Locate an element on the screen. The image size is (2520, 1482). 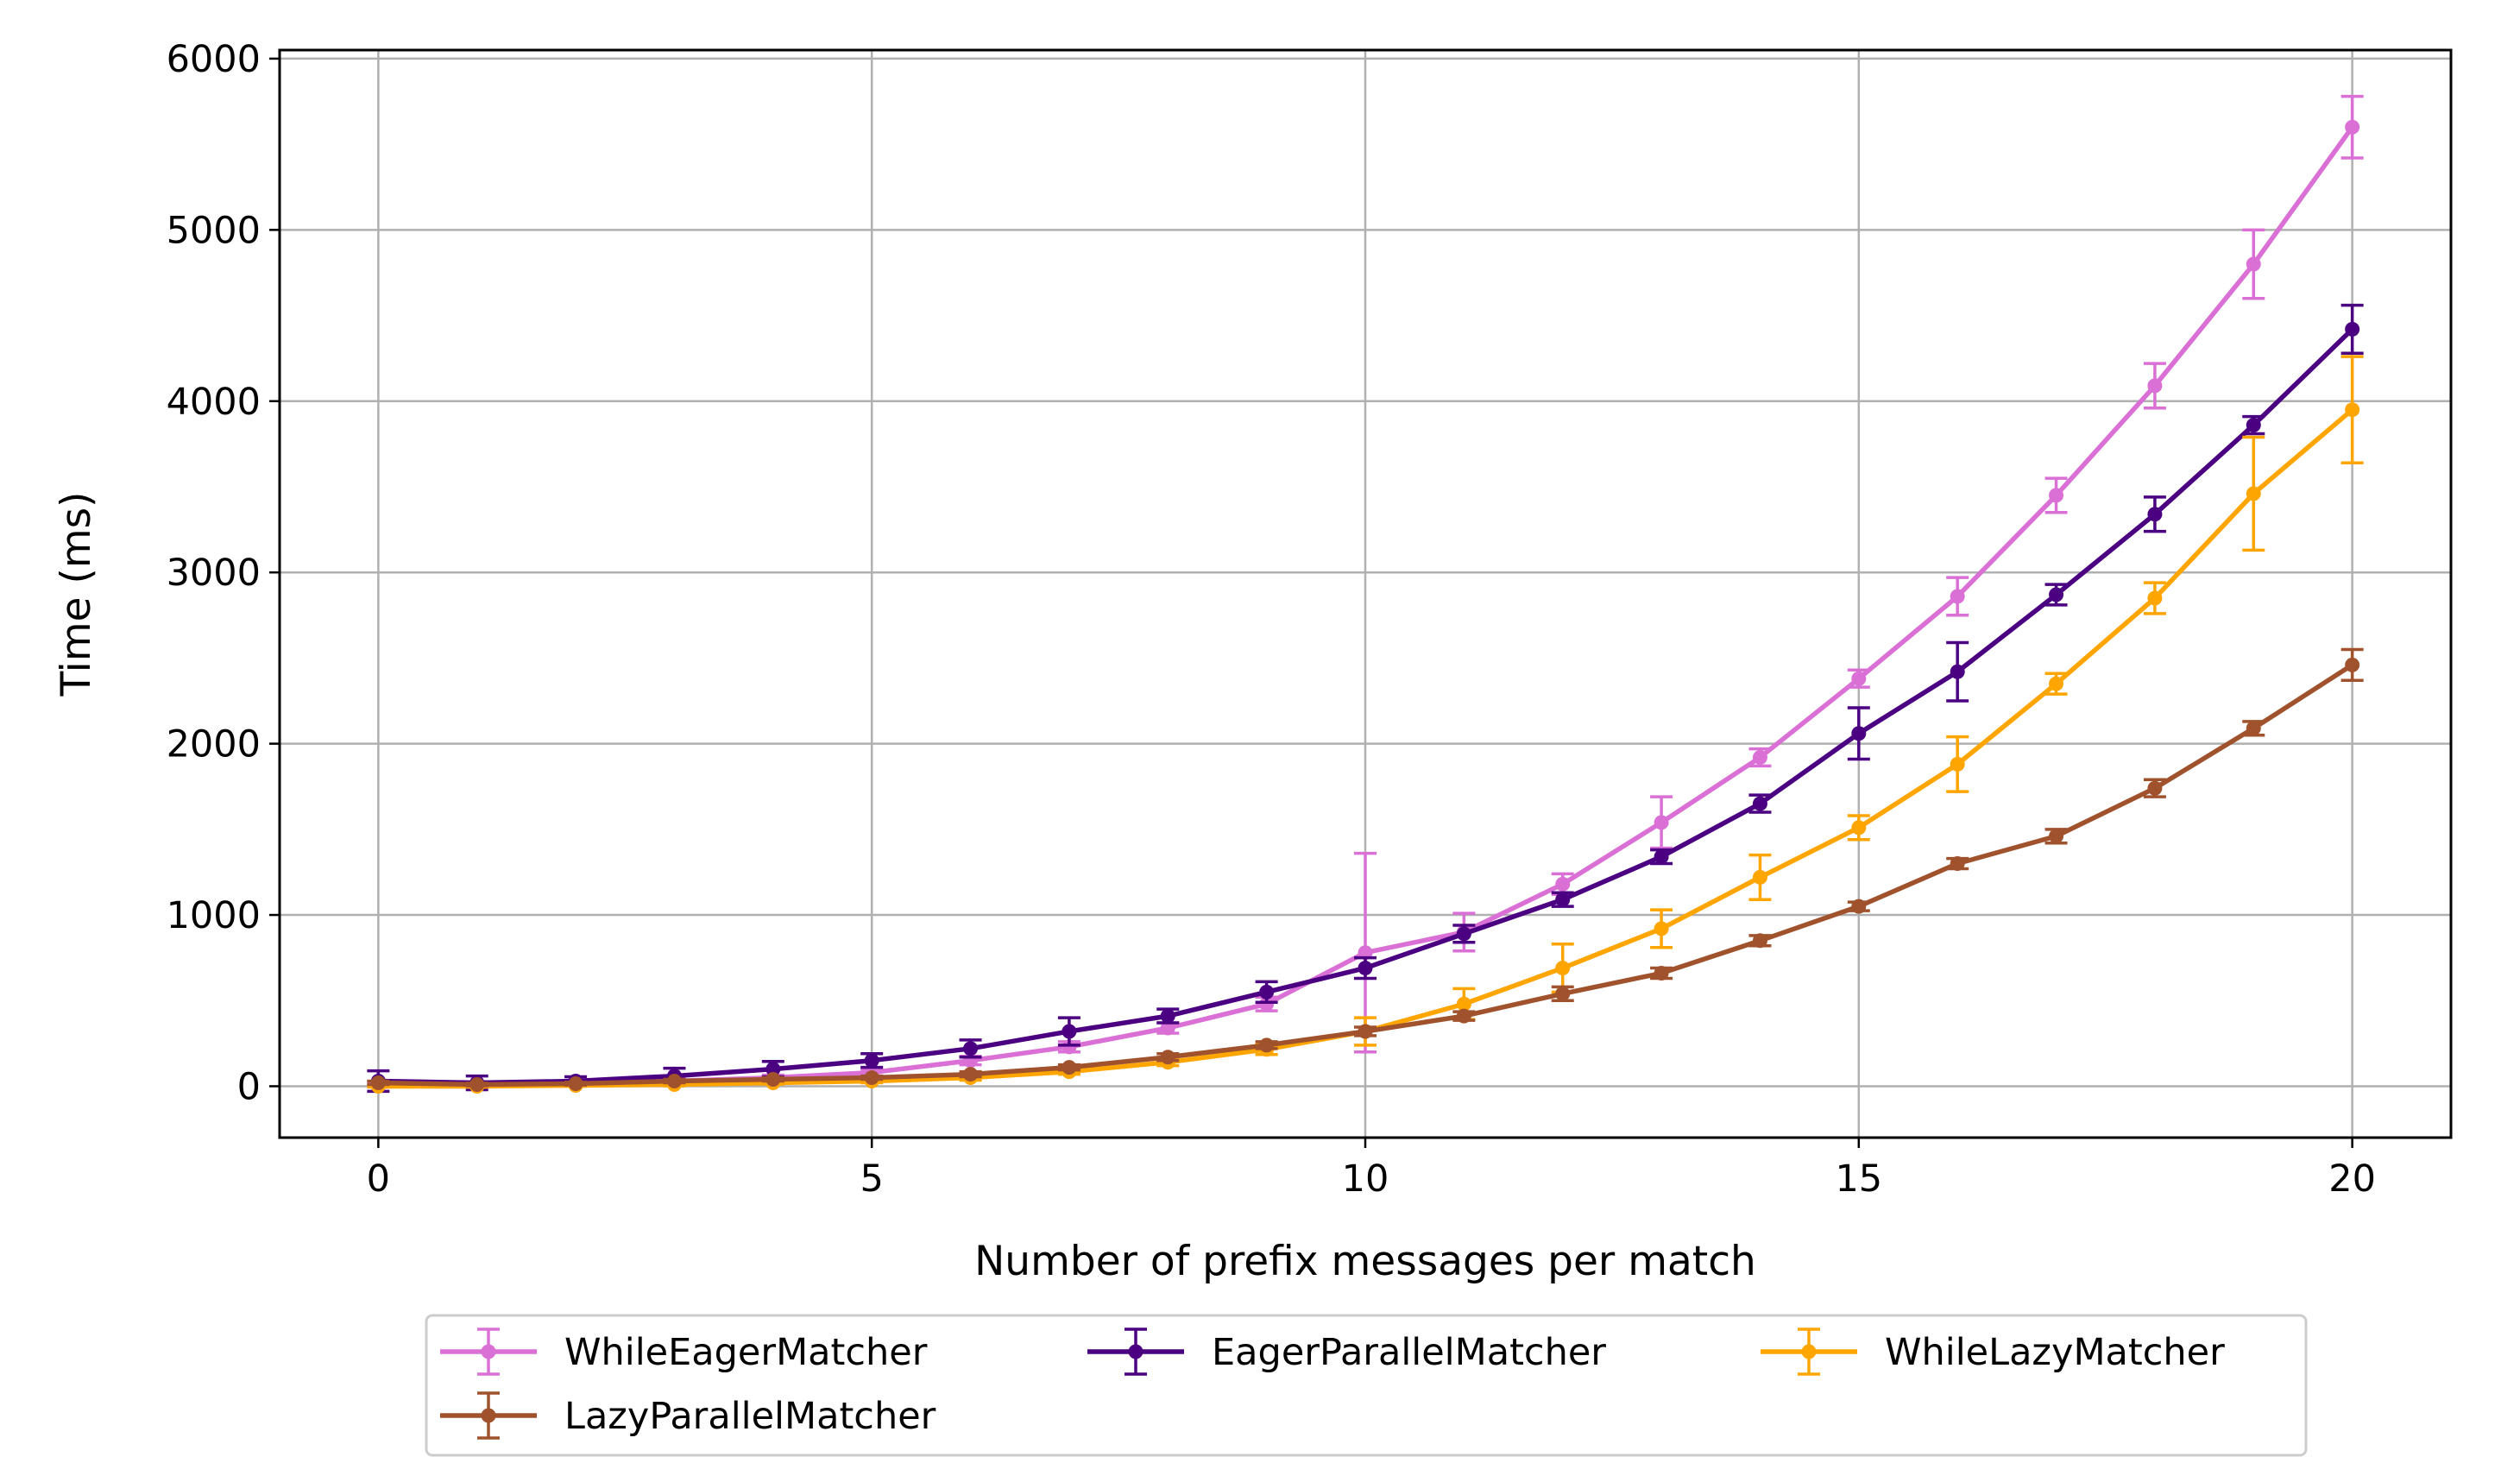
legend-item-WhileEagerMatcher: WhileEagerMatcher is located at coordinates (684, 1351).